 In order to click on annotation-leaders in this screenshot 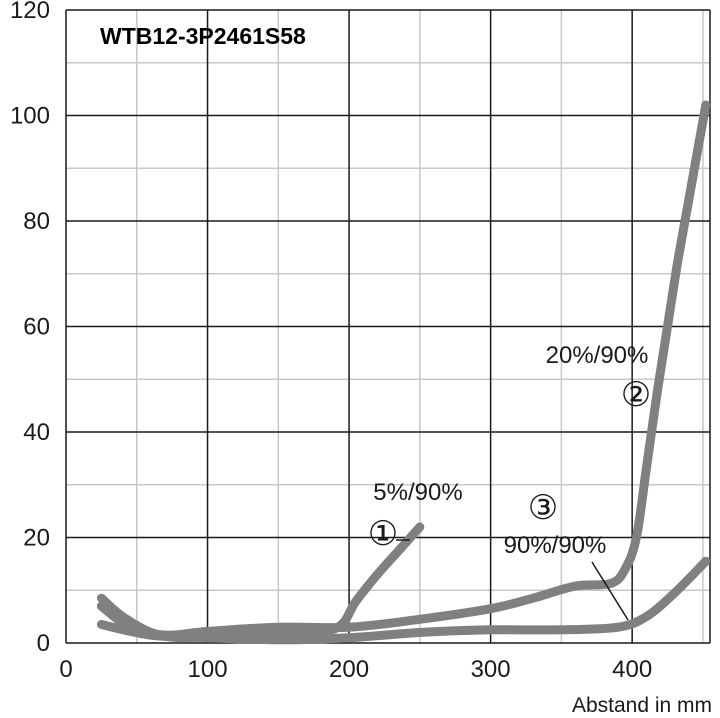, I will do `click(512, 580)`.